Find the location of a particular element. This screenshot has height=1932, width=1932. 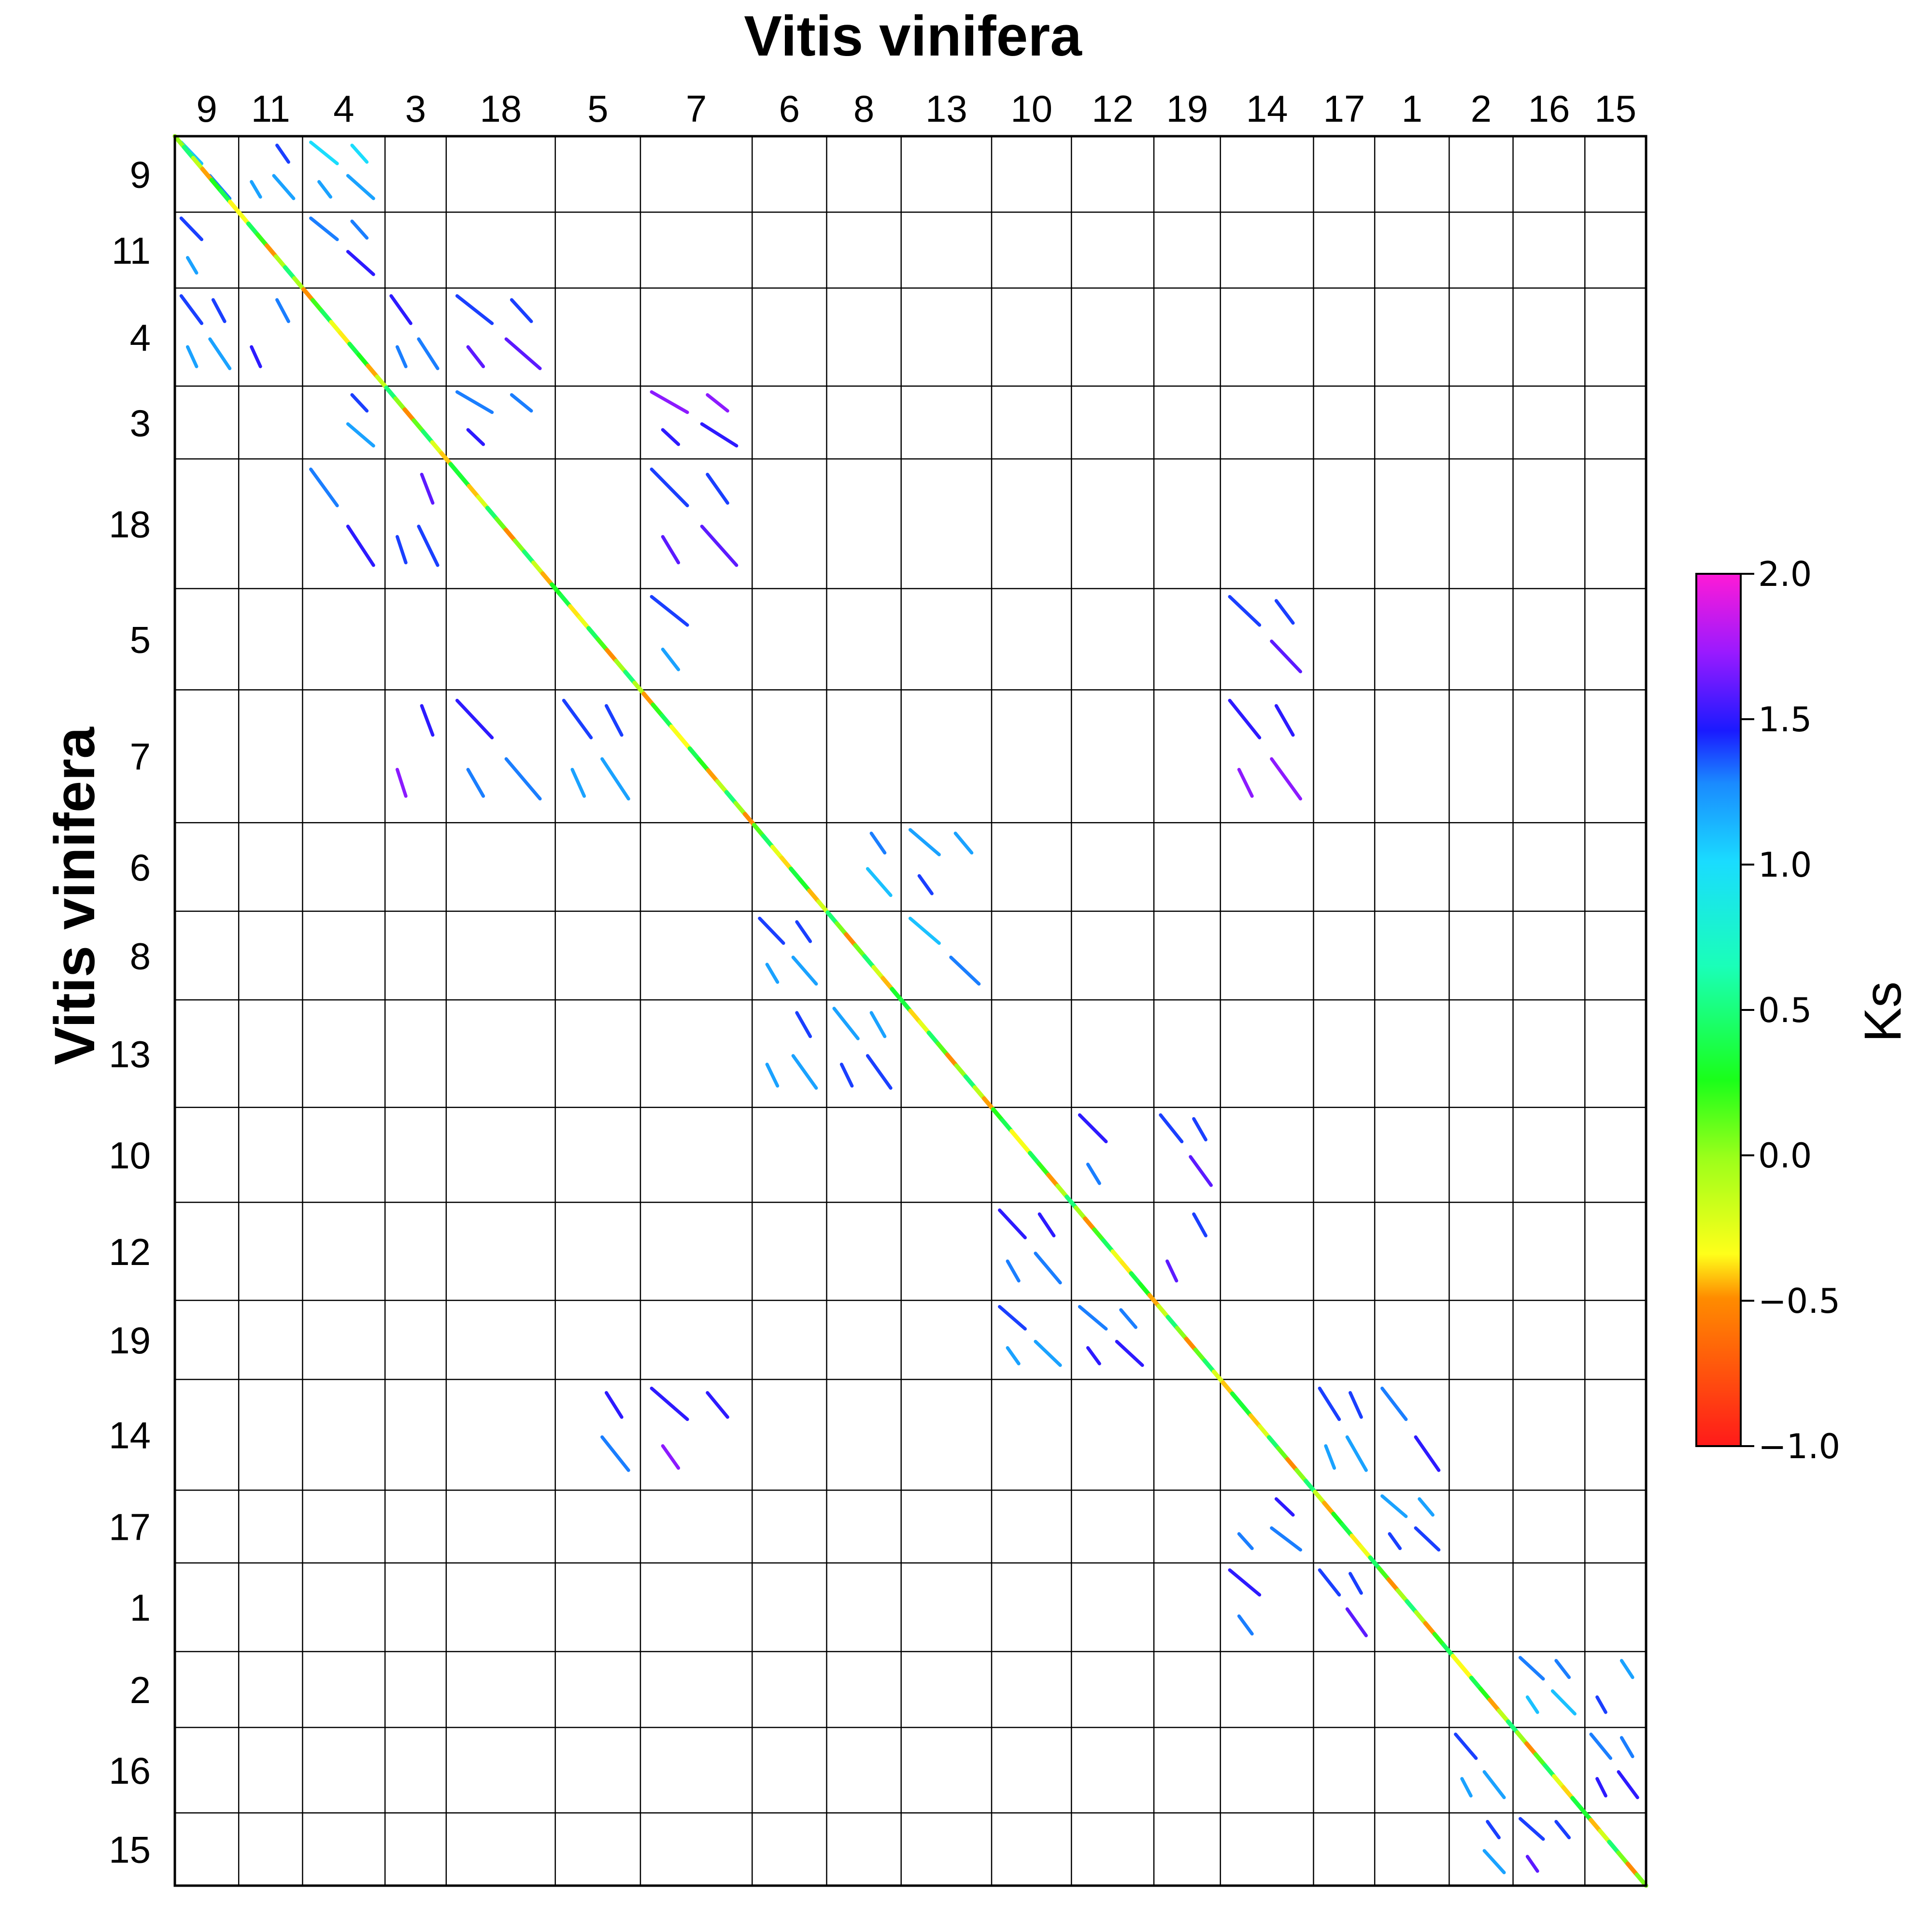

x-tick-label: 19 is located at coordinates (1187, 108).